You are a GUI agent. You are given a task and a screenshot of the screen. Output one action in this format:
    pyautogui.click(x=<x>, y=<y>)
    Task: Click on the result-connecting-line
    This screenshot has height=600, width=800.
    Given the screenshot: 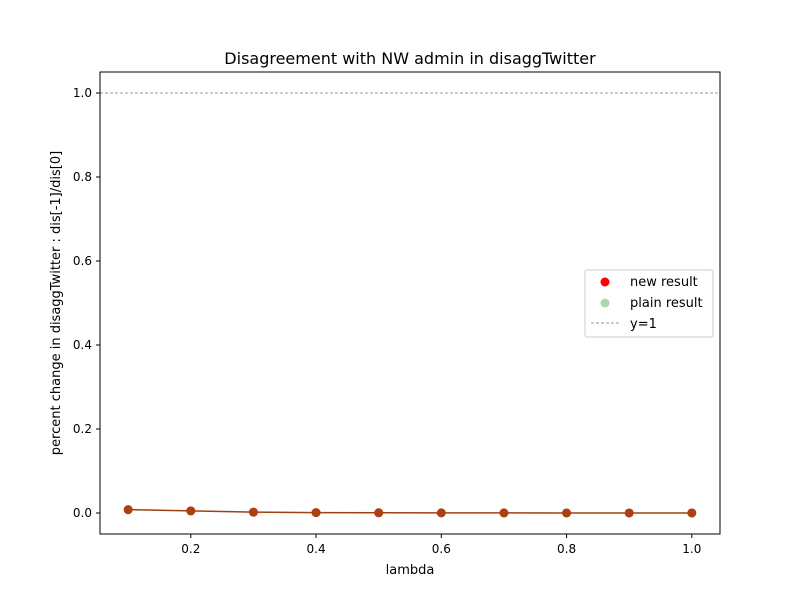 What is the action you would take?
    pyautogui.click(x=410, y=511)
    